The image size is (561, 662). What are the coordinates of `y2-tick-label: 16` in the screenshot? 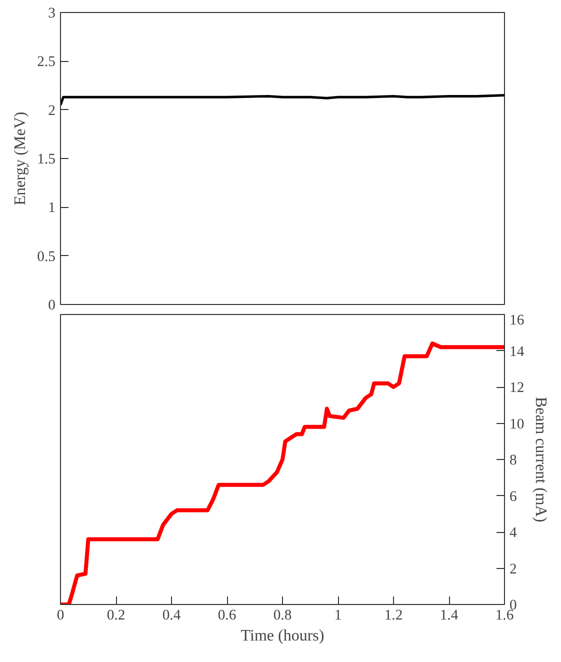 It's located at (517, 320).